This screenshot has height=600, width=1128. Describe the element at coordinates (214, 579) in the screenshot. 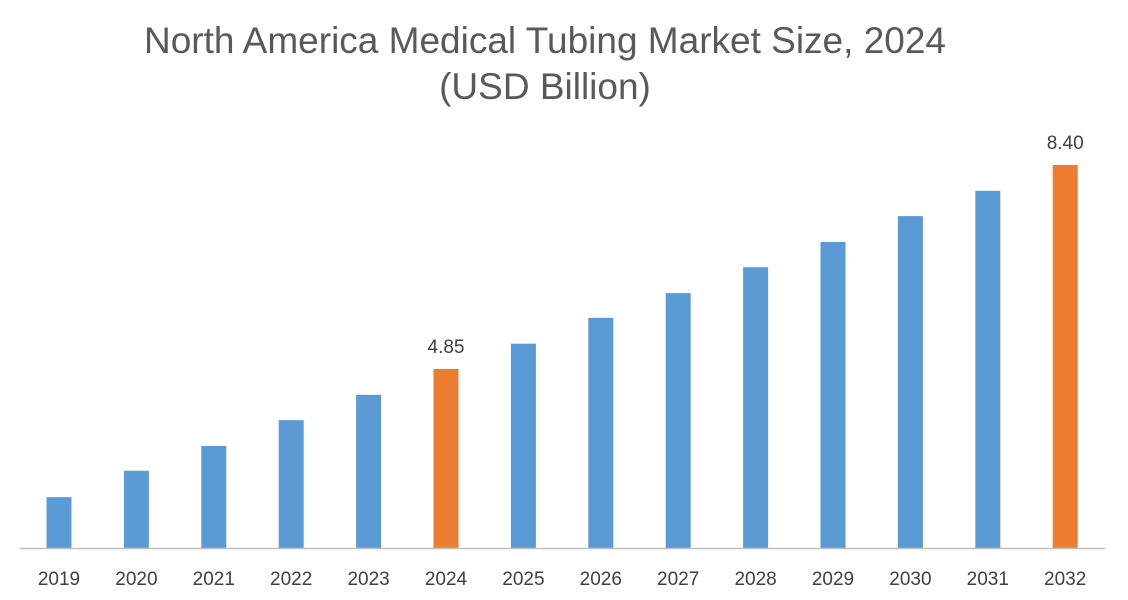

I see `x-tick-label: 2021` at that location.